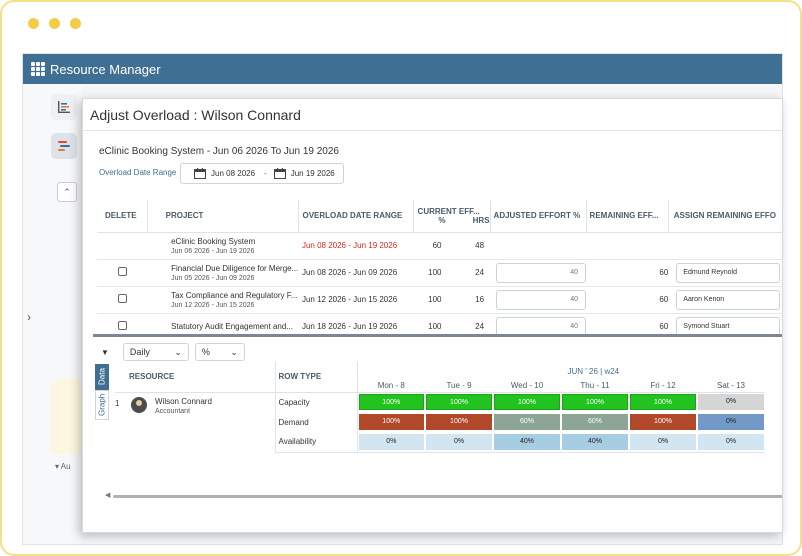 The width and height of the screenshot is (802, 556). Describe the element at coordinates (262, 173) in the screenshot. I see `overload-date-range-picker: Jun 08 2026 - Jun 19 2026` at that location.